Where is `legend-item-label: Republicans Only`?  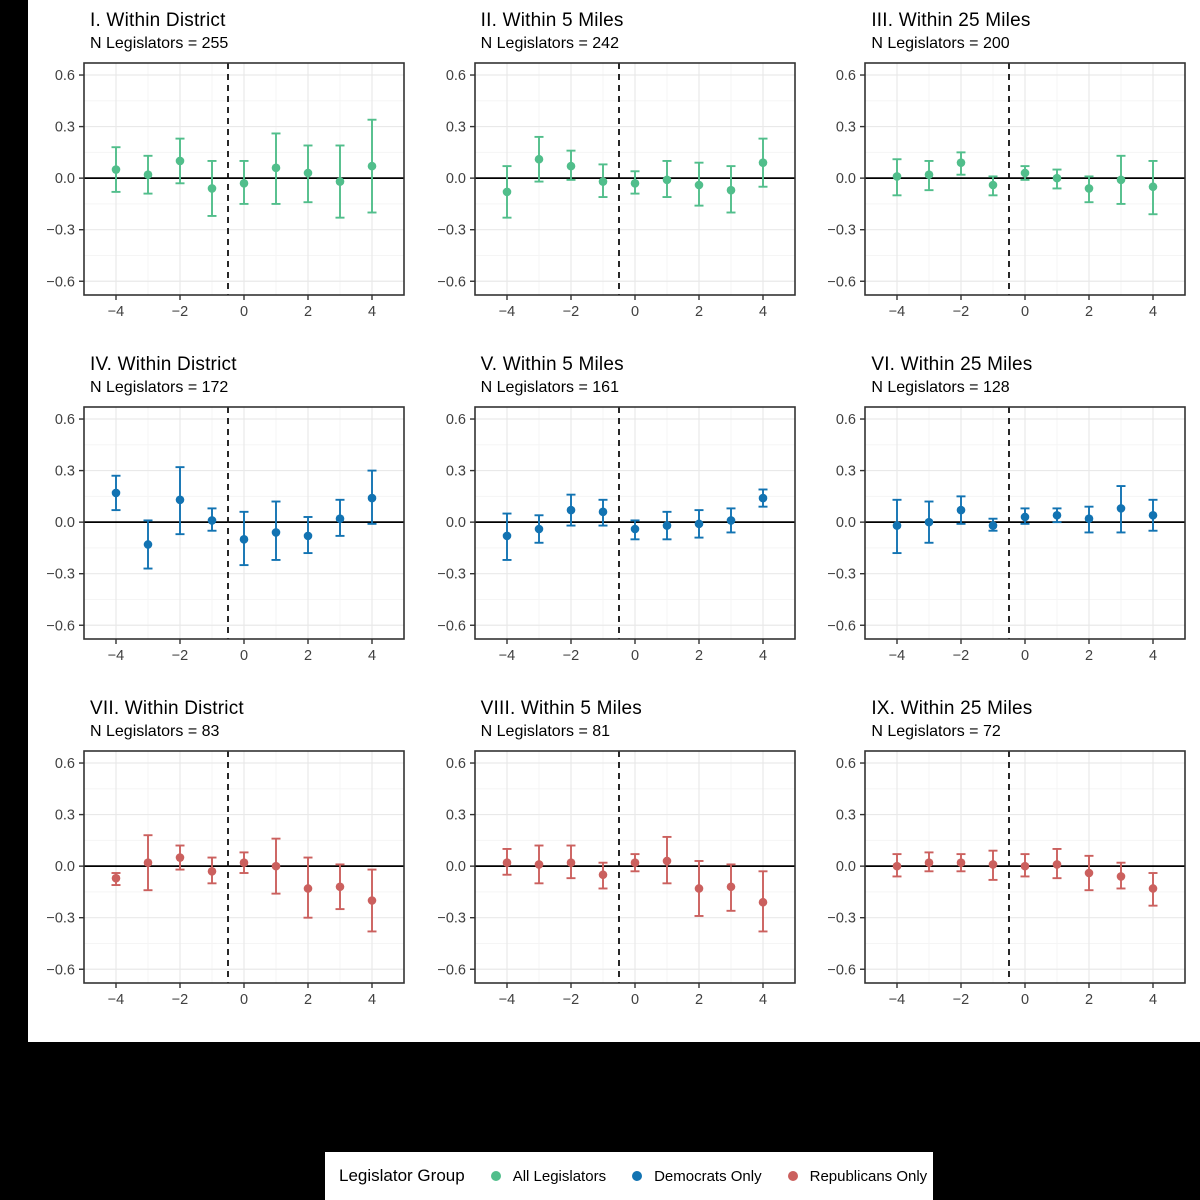 legend-item-label: Republicans Only is located at coordinates (868, 1176).